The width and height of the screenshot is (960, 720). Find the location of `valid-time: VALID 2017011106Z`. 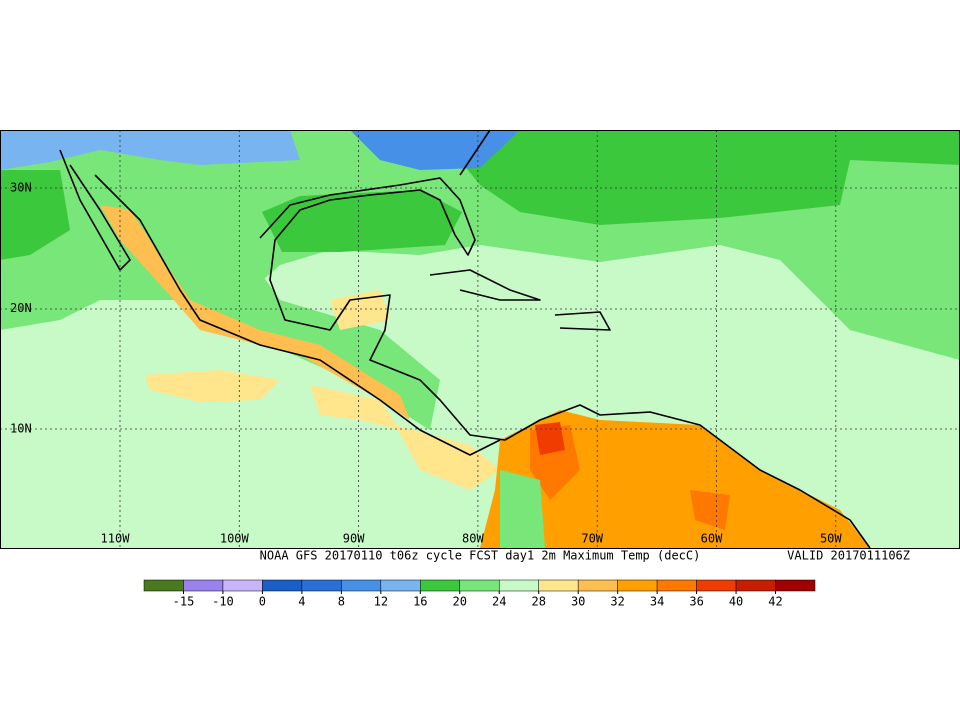

valid-time: VALID 2017011106Z is located at coordinates (848, 556).